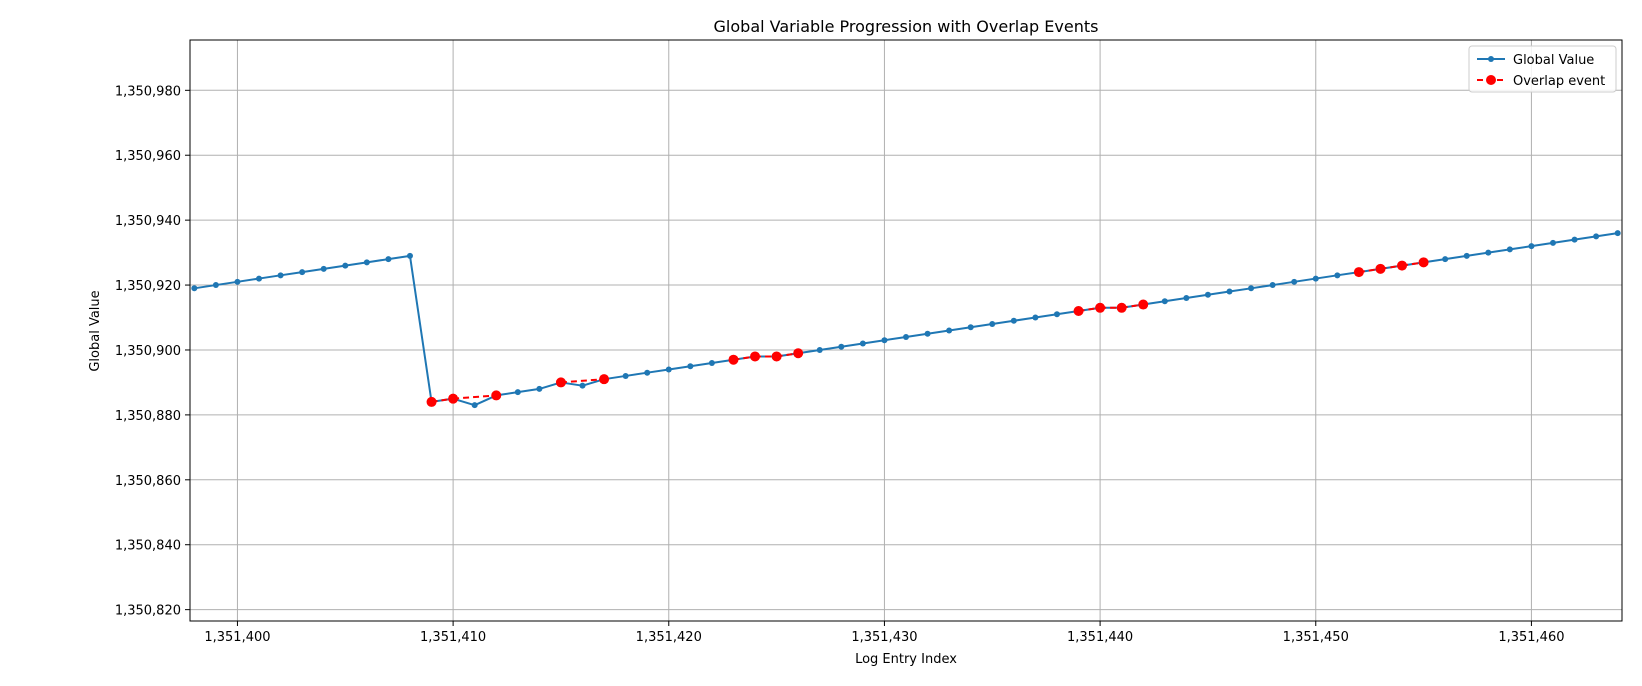 The width and height of the screenshot is (1642, 686). Describe the element at coordinates (669, 637) in the screenshot. I see `x-tick-label: 1,351,420` at that location.